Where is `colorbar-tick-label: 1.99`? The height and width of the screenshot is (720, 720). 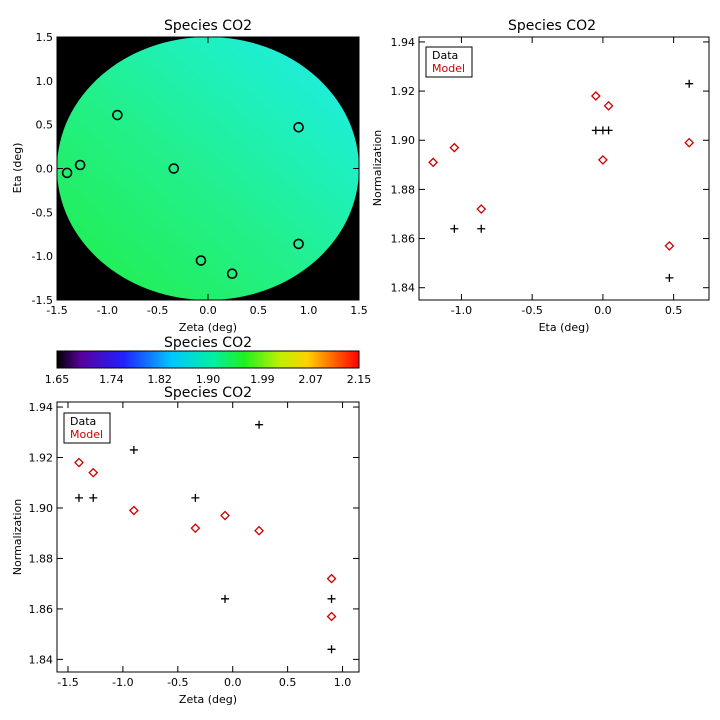 colorbar-tick-label: 1.99 is located at coordinates (262, 379).